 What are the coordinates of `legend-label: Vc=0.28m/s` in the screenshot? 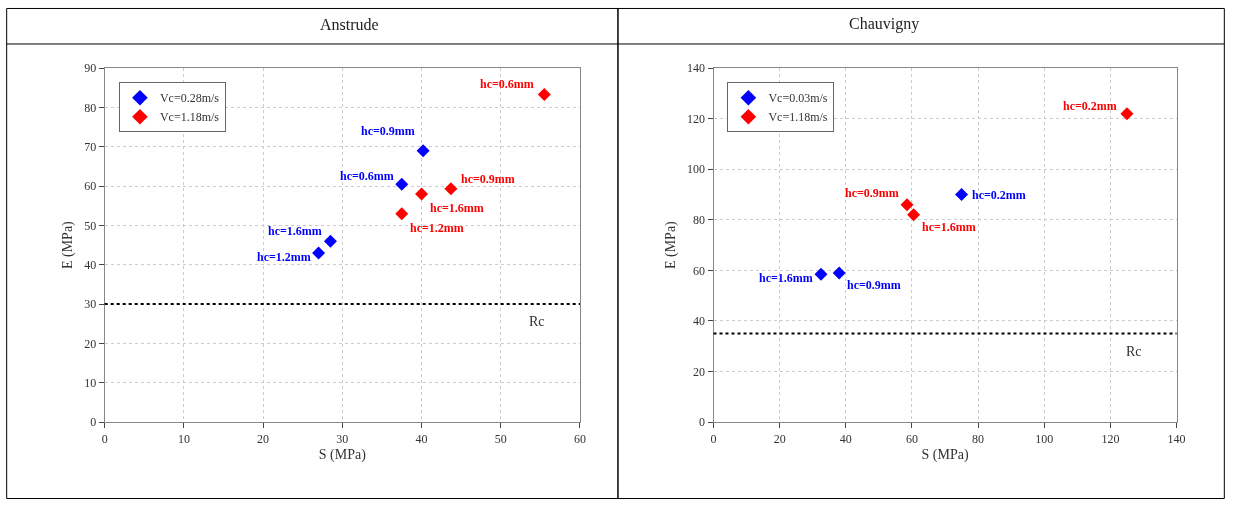 It's located at (189, 98).